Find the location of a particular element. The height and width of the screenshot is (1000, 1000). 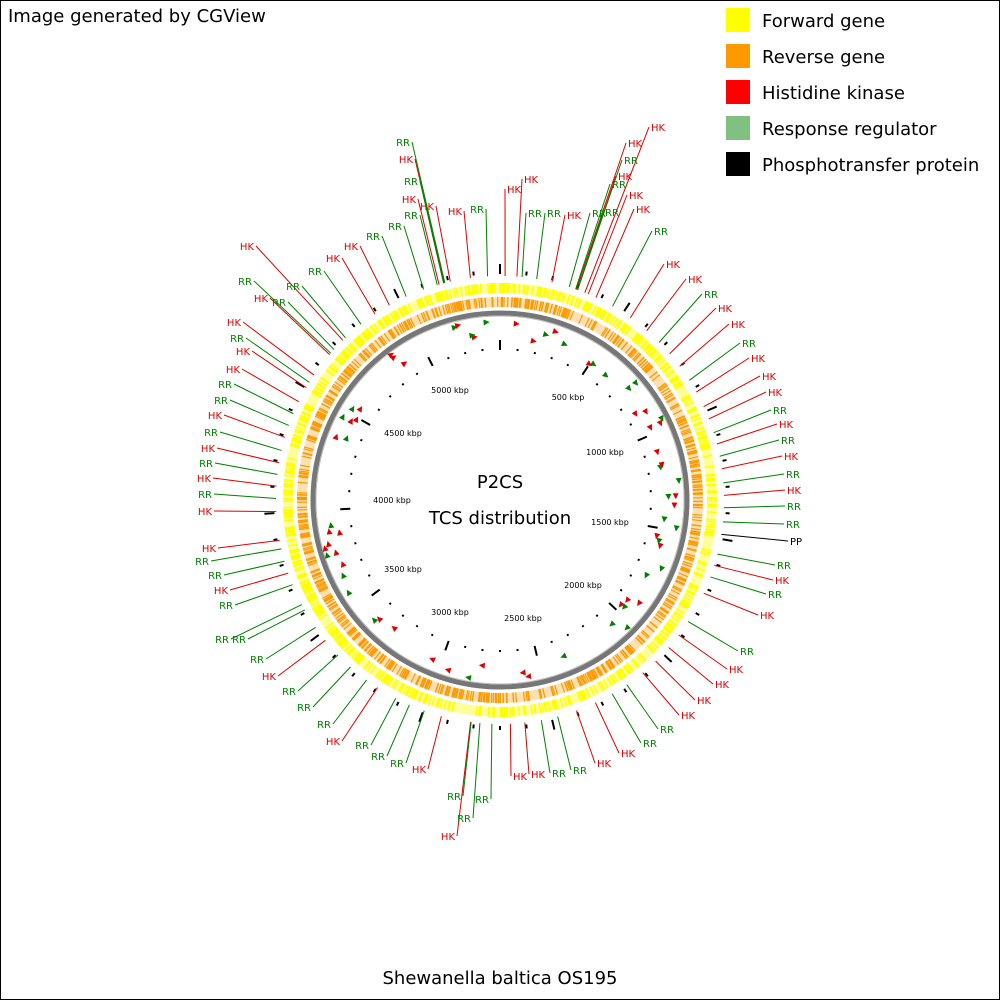

scale-label: 1500 kbp is located at coordinates (610, 522).